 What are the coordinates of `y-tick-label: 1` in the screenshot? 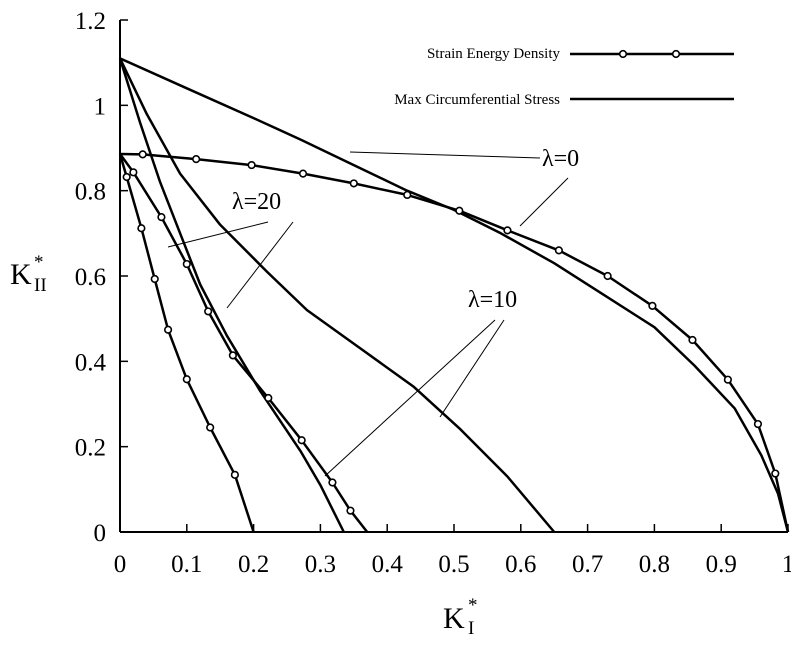 It's located at (100, 106).